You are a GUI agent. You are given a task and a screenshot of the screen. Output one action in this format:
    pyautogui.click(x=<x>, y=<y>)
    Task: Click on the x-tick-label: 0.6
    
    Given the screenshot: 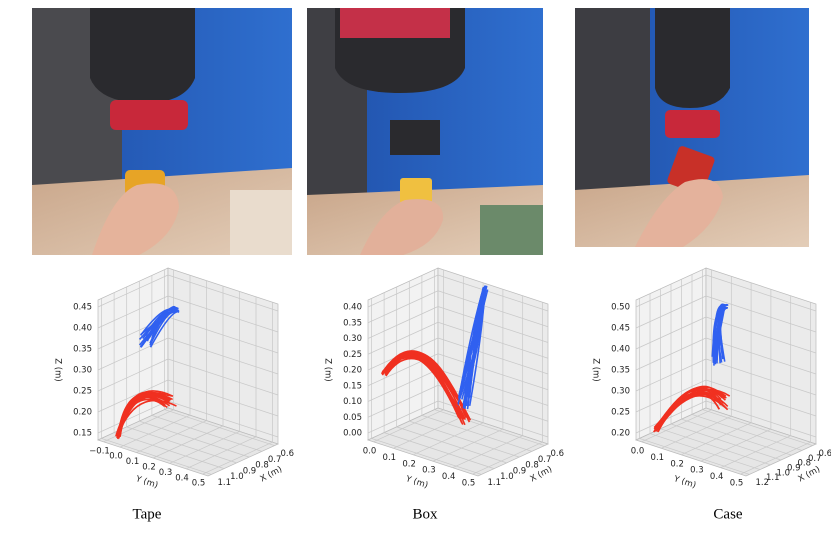 What is the action you would take?
    pyautogui.click(x=825, y=454)
    